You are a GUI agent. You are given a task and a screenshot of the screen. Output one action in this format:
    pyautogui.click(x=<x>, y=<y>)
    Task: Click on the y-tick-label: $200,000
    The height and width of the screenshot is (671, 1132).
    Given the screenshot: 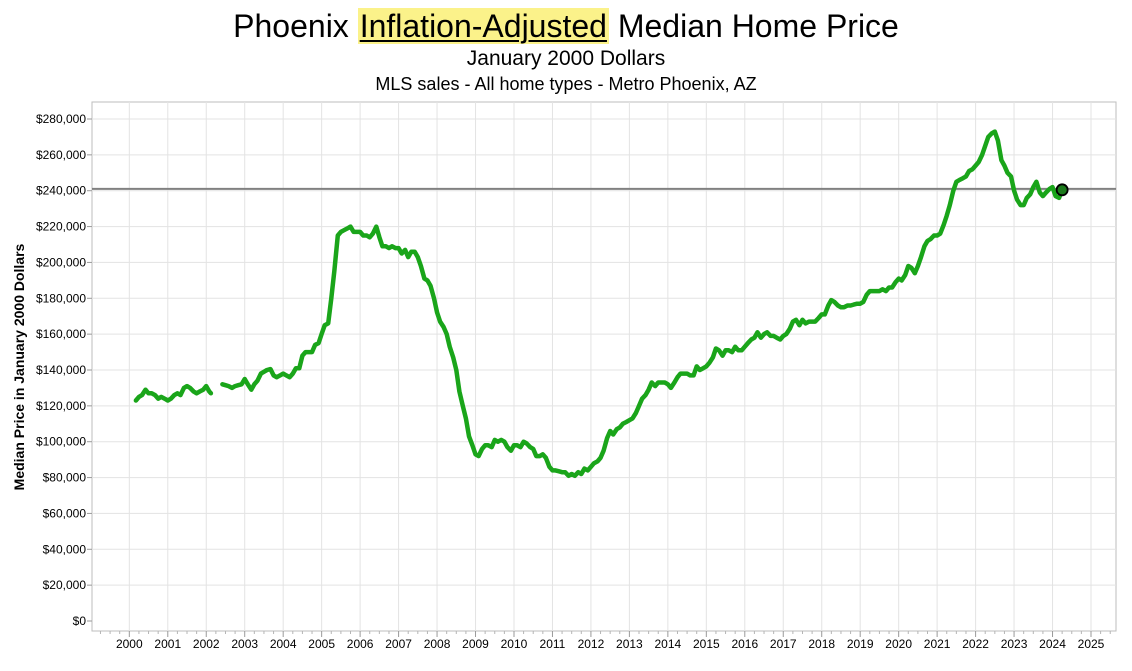 What is the action you would take?
    pyautogui.click(x=61, y=262)
    